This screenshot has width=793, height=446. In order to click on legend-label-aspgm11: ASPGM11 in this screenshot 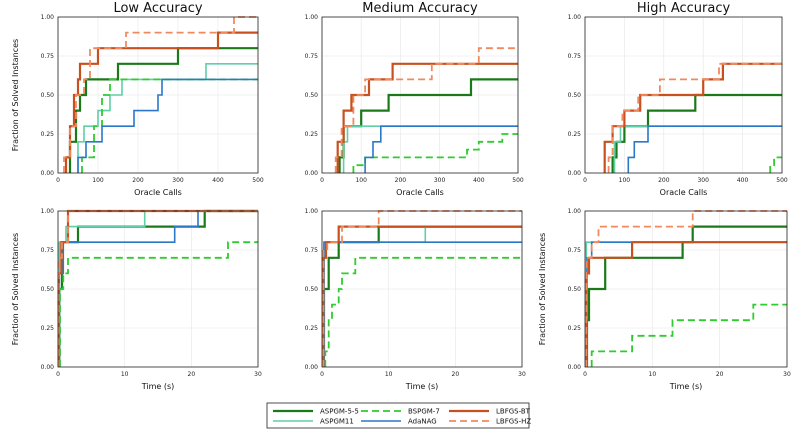, I will do `click(337, 422)`.